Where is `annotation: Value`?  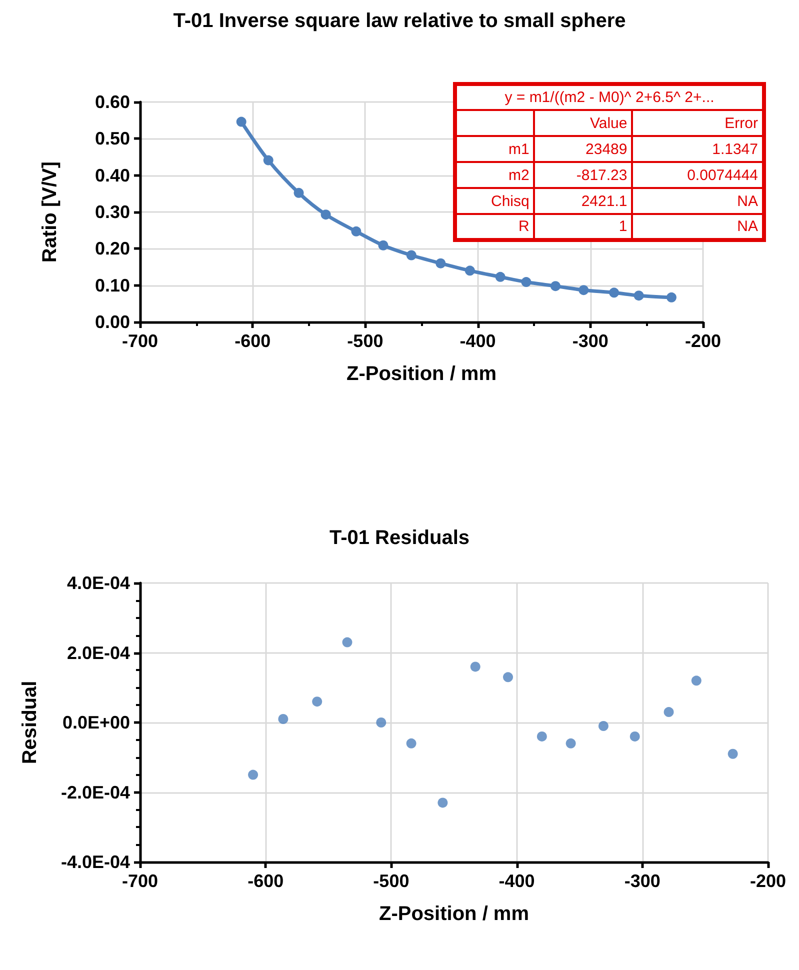 annotation: Value is located at coordinates (583, 123).